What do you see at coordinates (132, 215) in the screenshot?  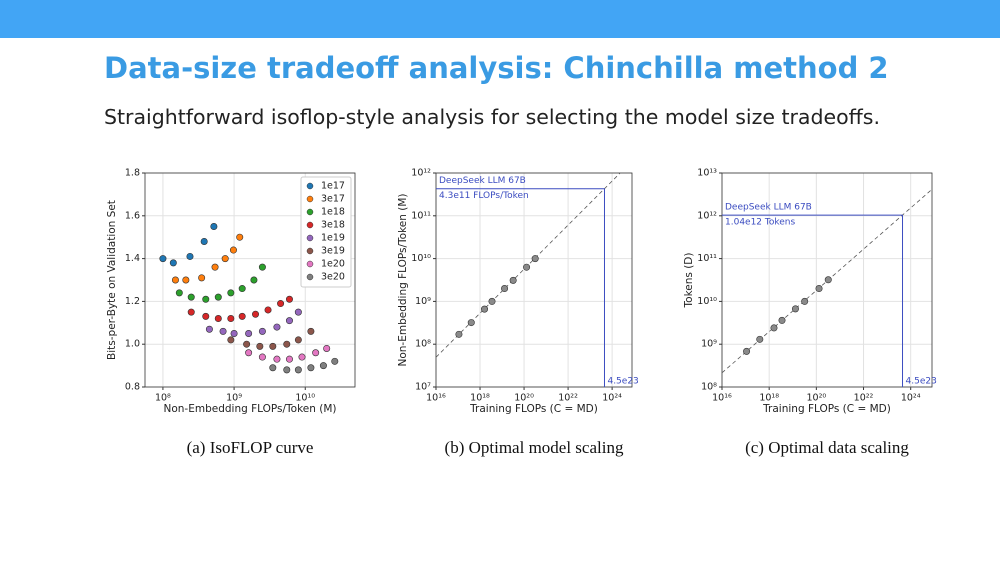 I see `y-tick-label: 1.6` at bounding box center [132, 215].